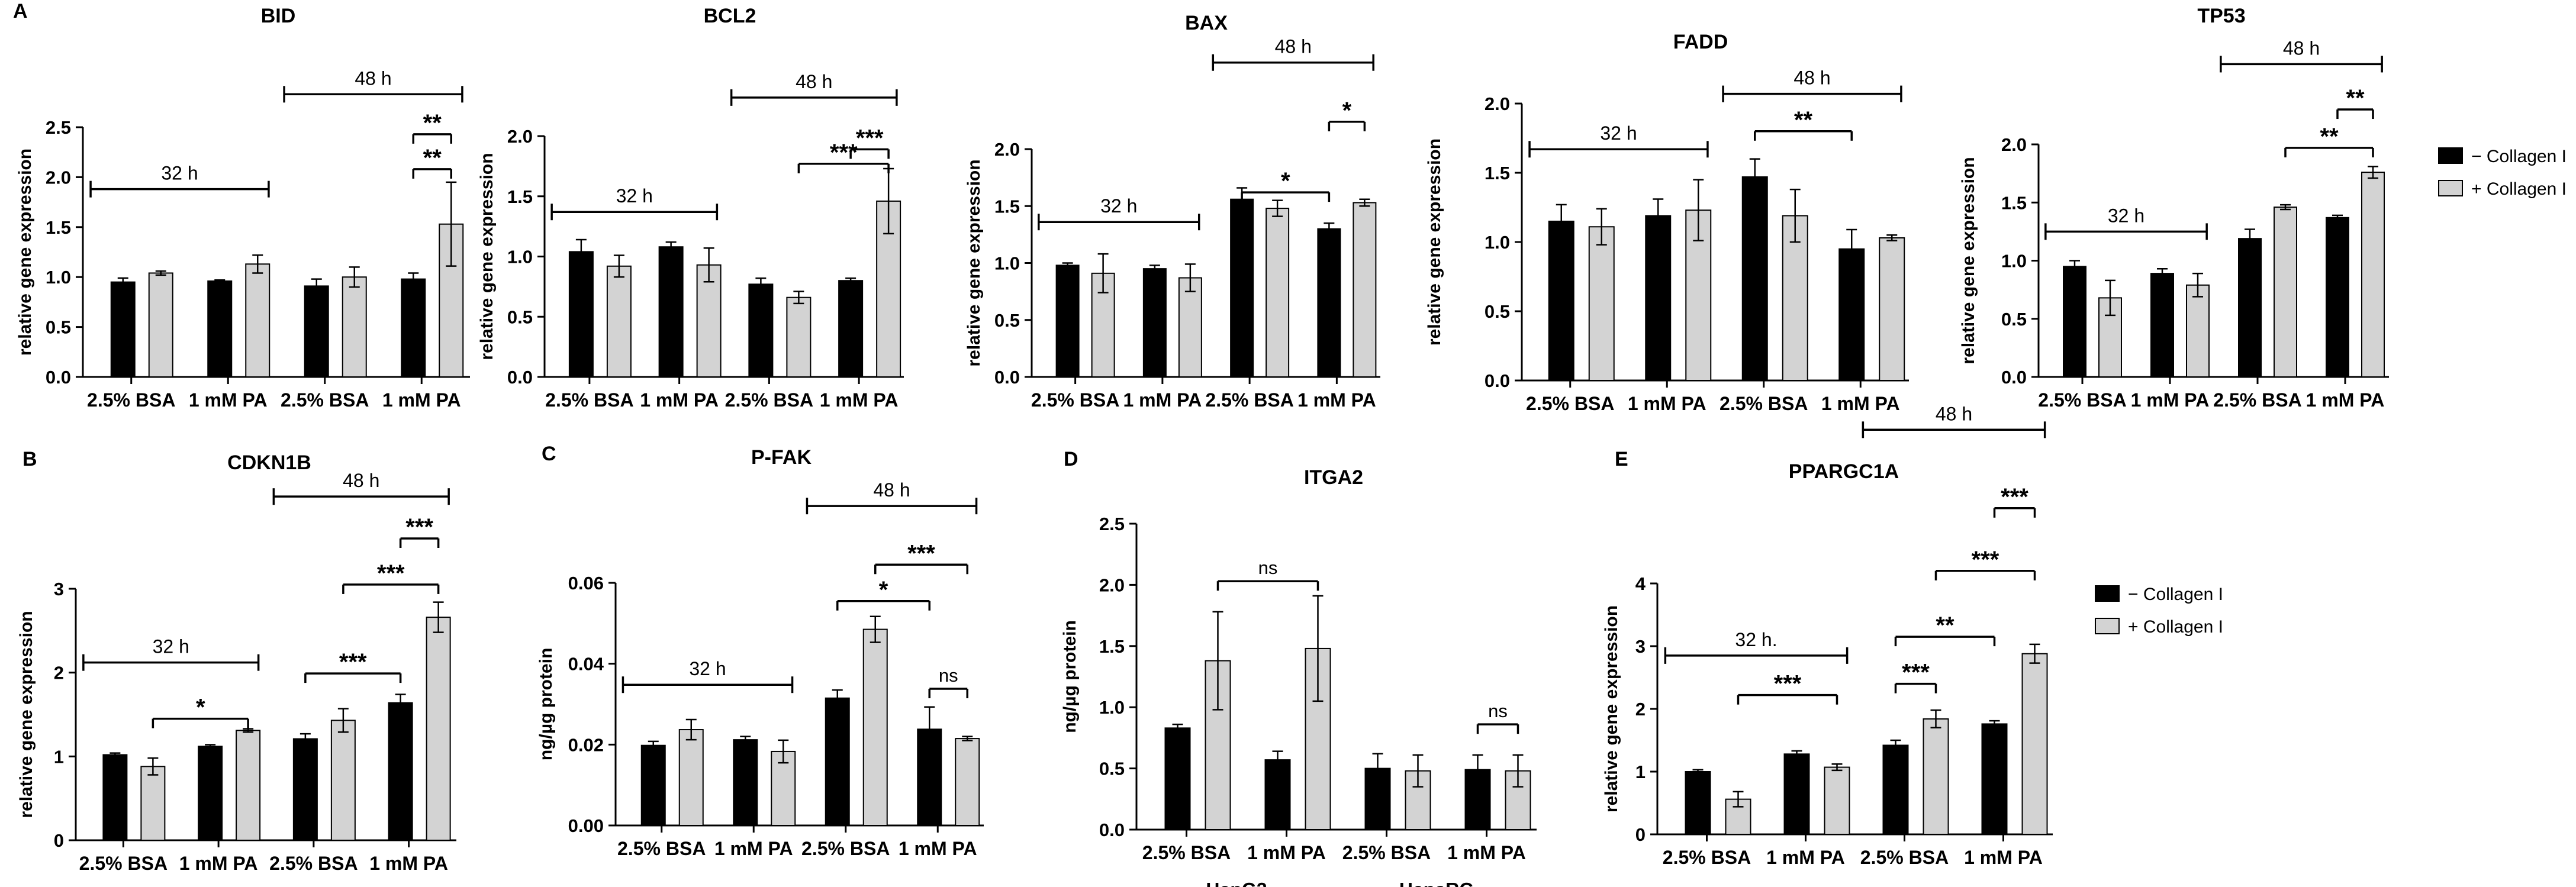  I want to click on chart-title: ITGA2, so click(1334, 477).